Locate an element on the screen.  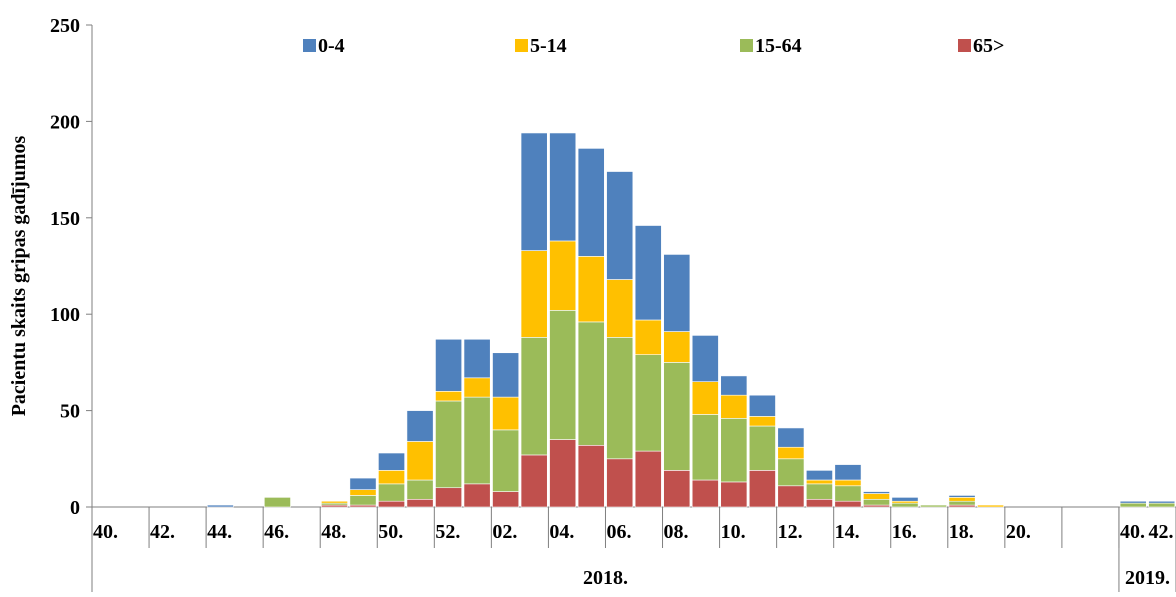
x-tick-label: 50. is located at coordinates (390, 532).